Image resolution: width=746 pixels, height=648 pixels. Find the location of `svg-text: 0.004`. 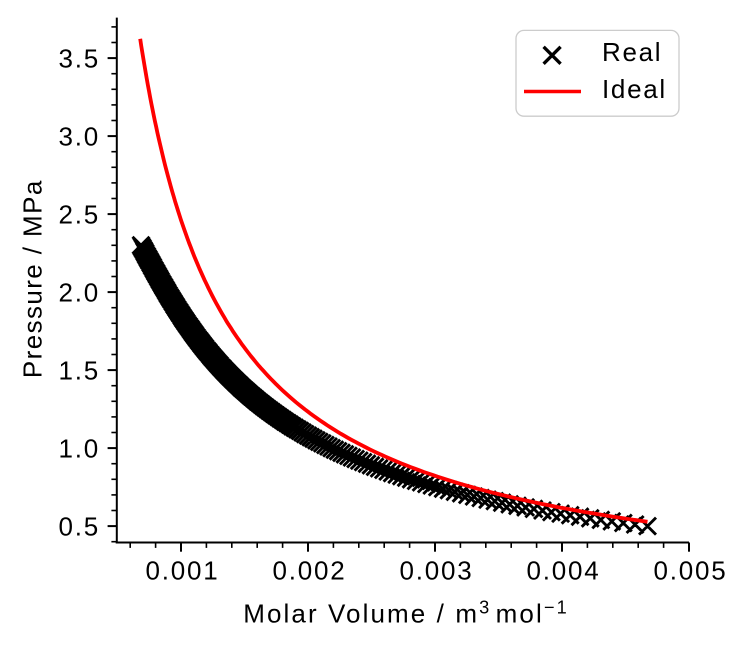

svg-text: 0.004 is located at coordinates (563, 571).